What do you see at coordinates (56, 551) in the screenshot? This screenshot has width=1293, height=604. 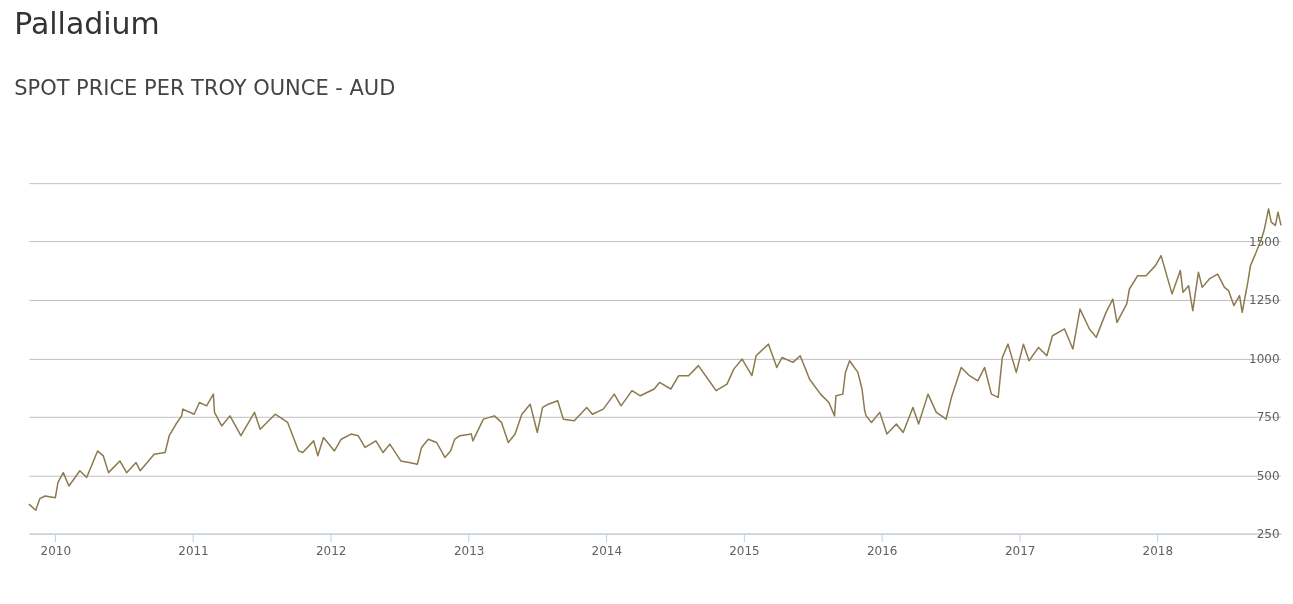 I see `x-tick-label: 2010` at bounding box center [56, 551].